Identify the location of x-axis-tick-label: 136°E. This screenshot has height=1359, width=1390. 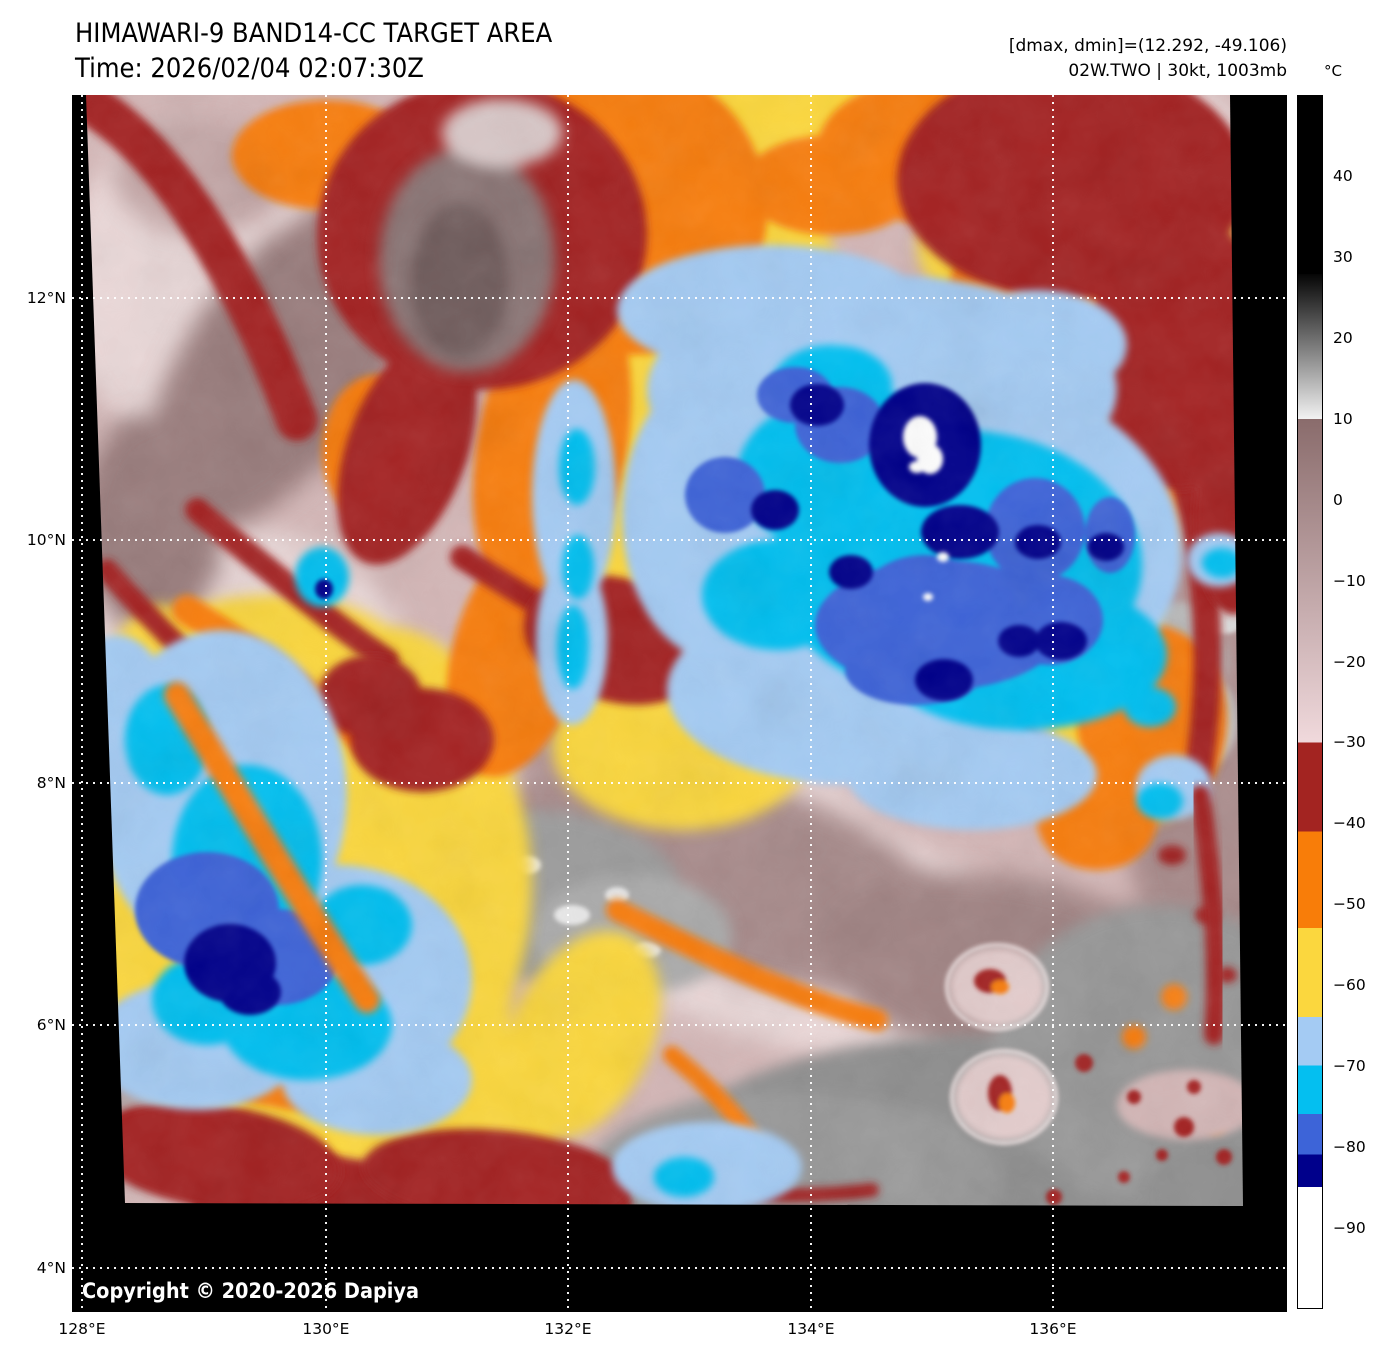
(1053, 1329).